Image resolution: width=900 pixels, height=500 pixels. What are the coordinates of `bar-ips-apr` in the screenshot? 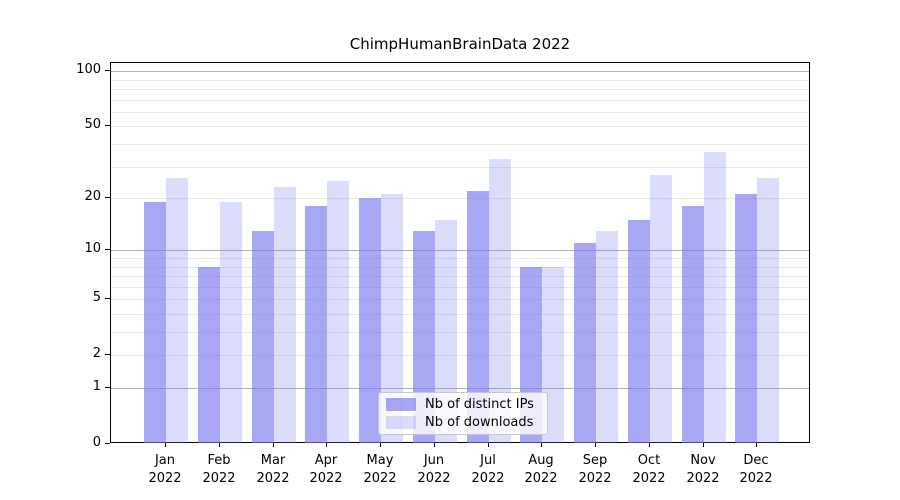 It's located at (316, 324).